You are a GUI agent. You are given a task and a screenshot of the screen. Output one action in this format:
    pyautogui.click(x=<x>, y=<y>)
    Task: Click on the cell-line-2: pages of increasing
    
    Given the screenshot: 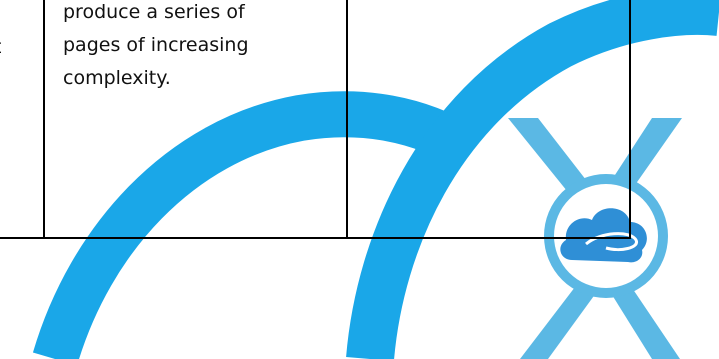 What is the action you would take?
    pyautogui.click(x=156, y=45)
    